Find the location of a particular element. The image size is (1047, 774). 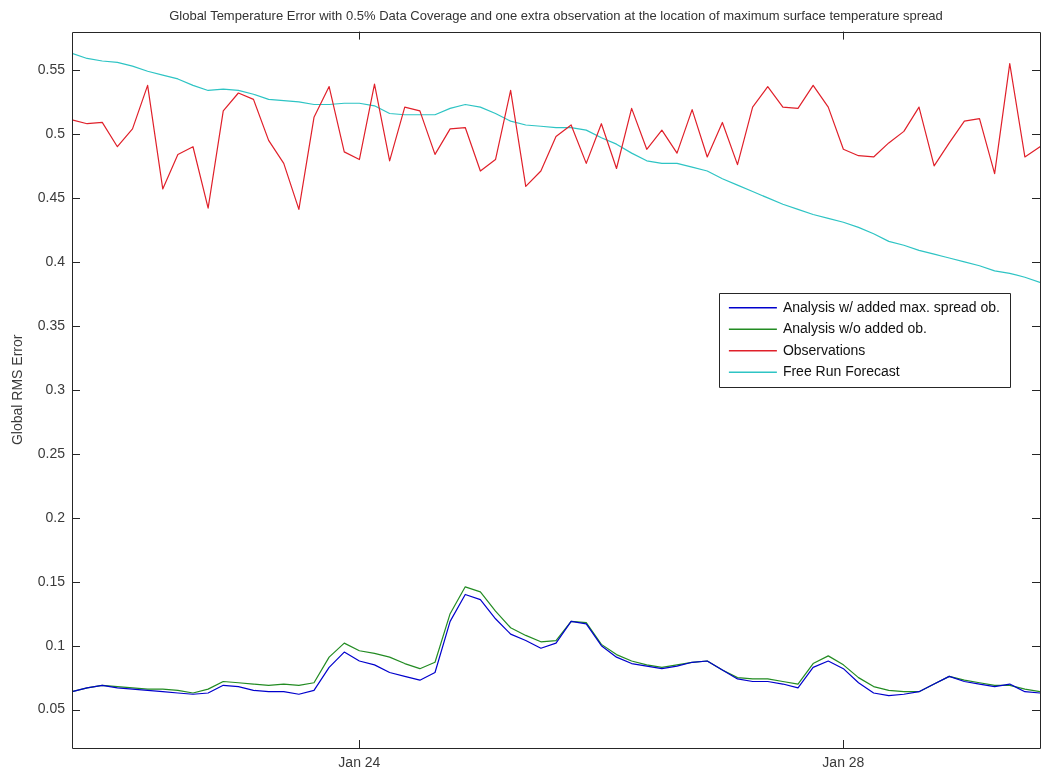

y-tick-label: 0.3 is located at coordinates (55, 388).